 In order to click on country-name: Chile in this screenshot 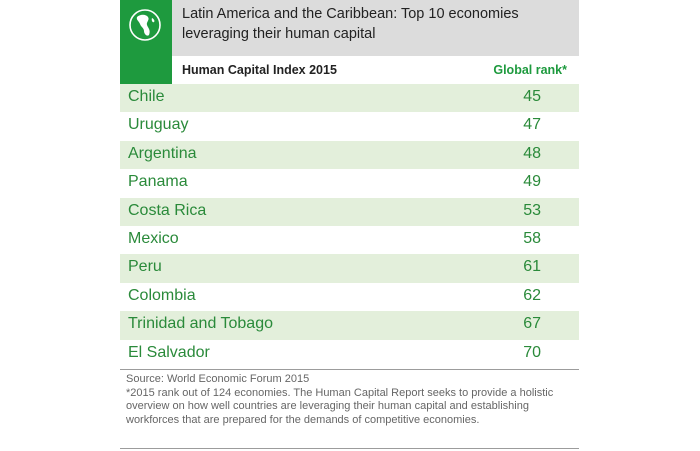, I will do `click(146, 96)`.